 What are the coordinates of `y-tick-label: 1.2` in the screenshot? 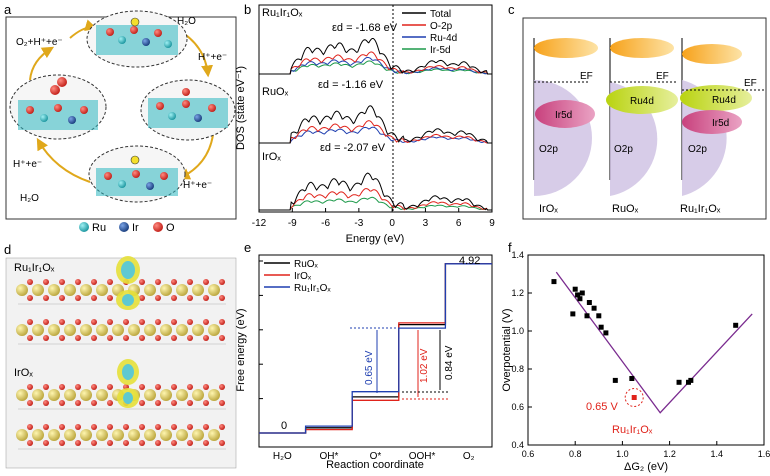 It's located at (517, 293).